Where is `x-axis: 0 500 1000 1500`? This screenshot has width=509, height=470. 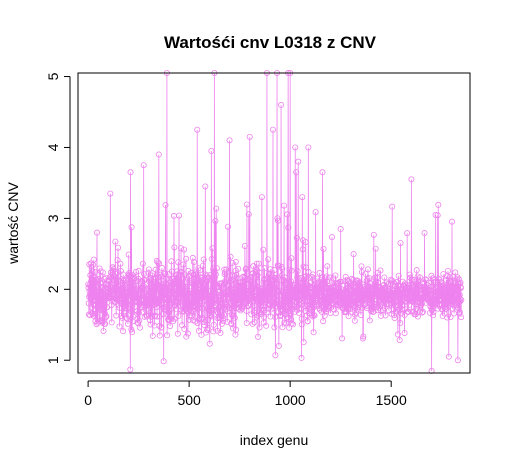
x-axis: 0 500 1000 1500 is located at coordinates (245, 394).